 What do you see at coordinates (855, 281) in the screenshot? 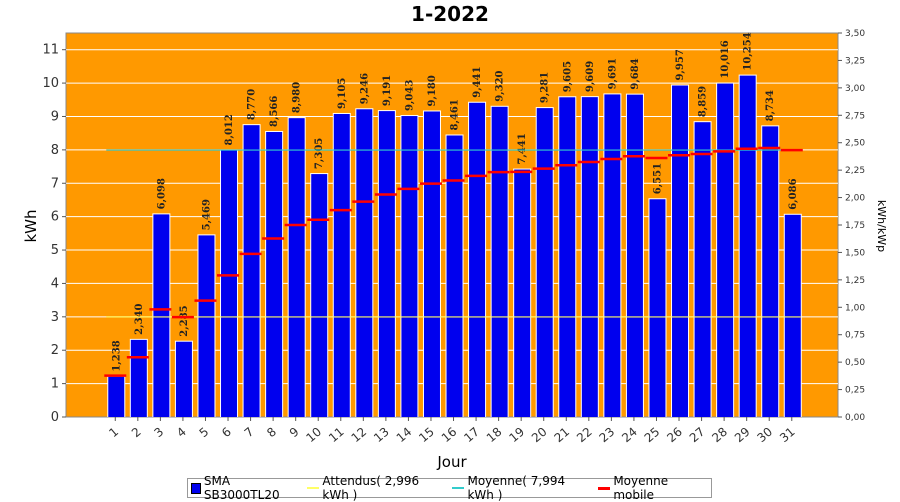
I see `y2-tick-label: 1,25` at bounding box center [855, 281].